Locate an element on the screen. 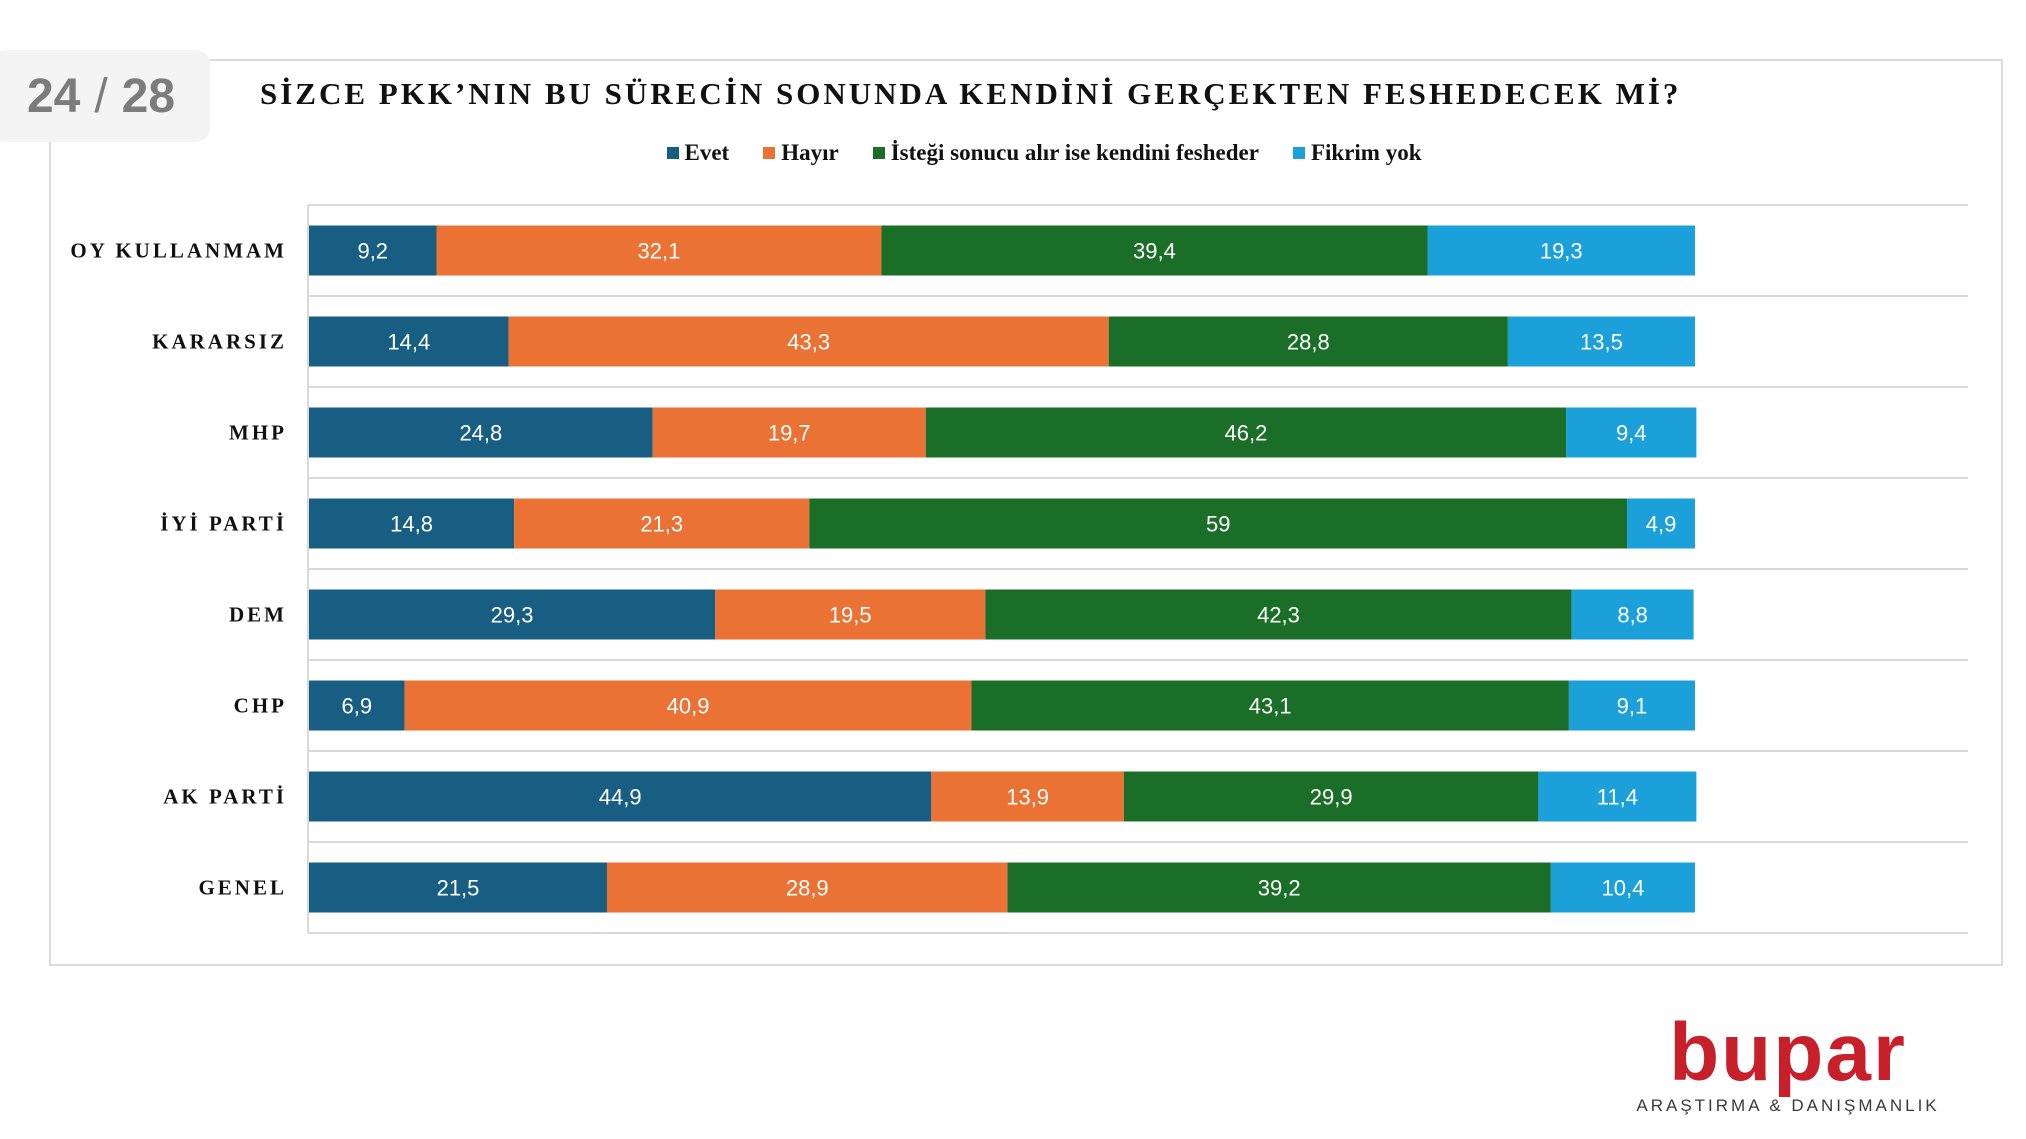  data-label: 8,8 is located at coordinates (1632, 615).